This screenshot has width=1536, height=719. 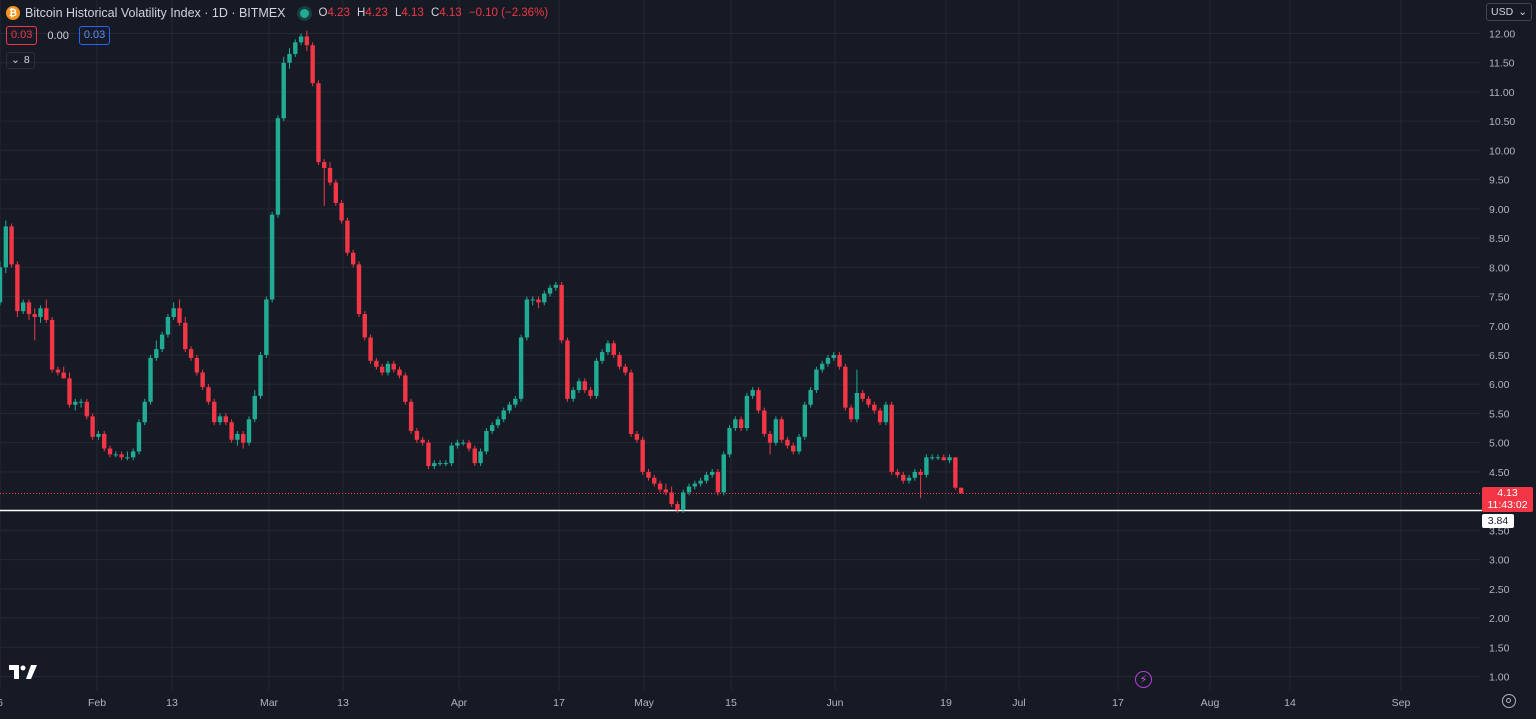 What do you see at coordinates (1502, 93) in the screenshot?
I see `y-tick-label: 11.00` at bounding box center [1502, 93].